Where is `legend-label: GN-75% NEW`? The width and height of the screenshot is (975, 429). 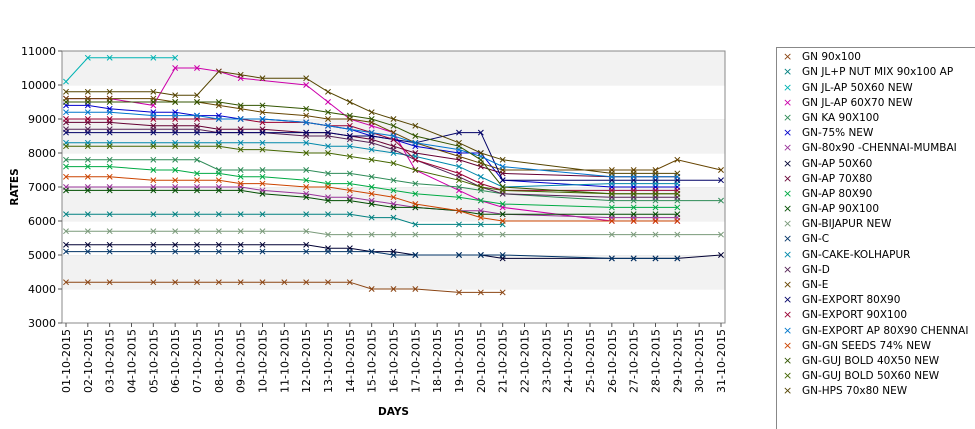
legend-label: GN-75% NEW is located at coordinates (838, 133).